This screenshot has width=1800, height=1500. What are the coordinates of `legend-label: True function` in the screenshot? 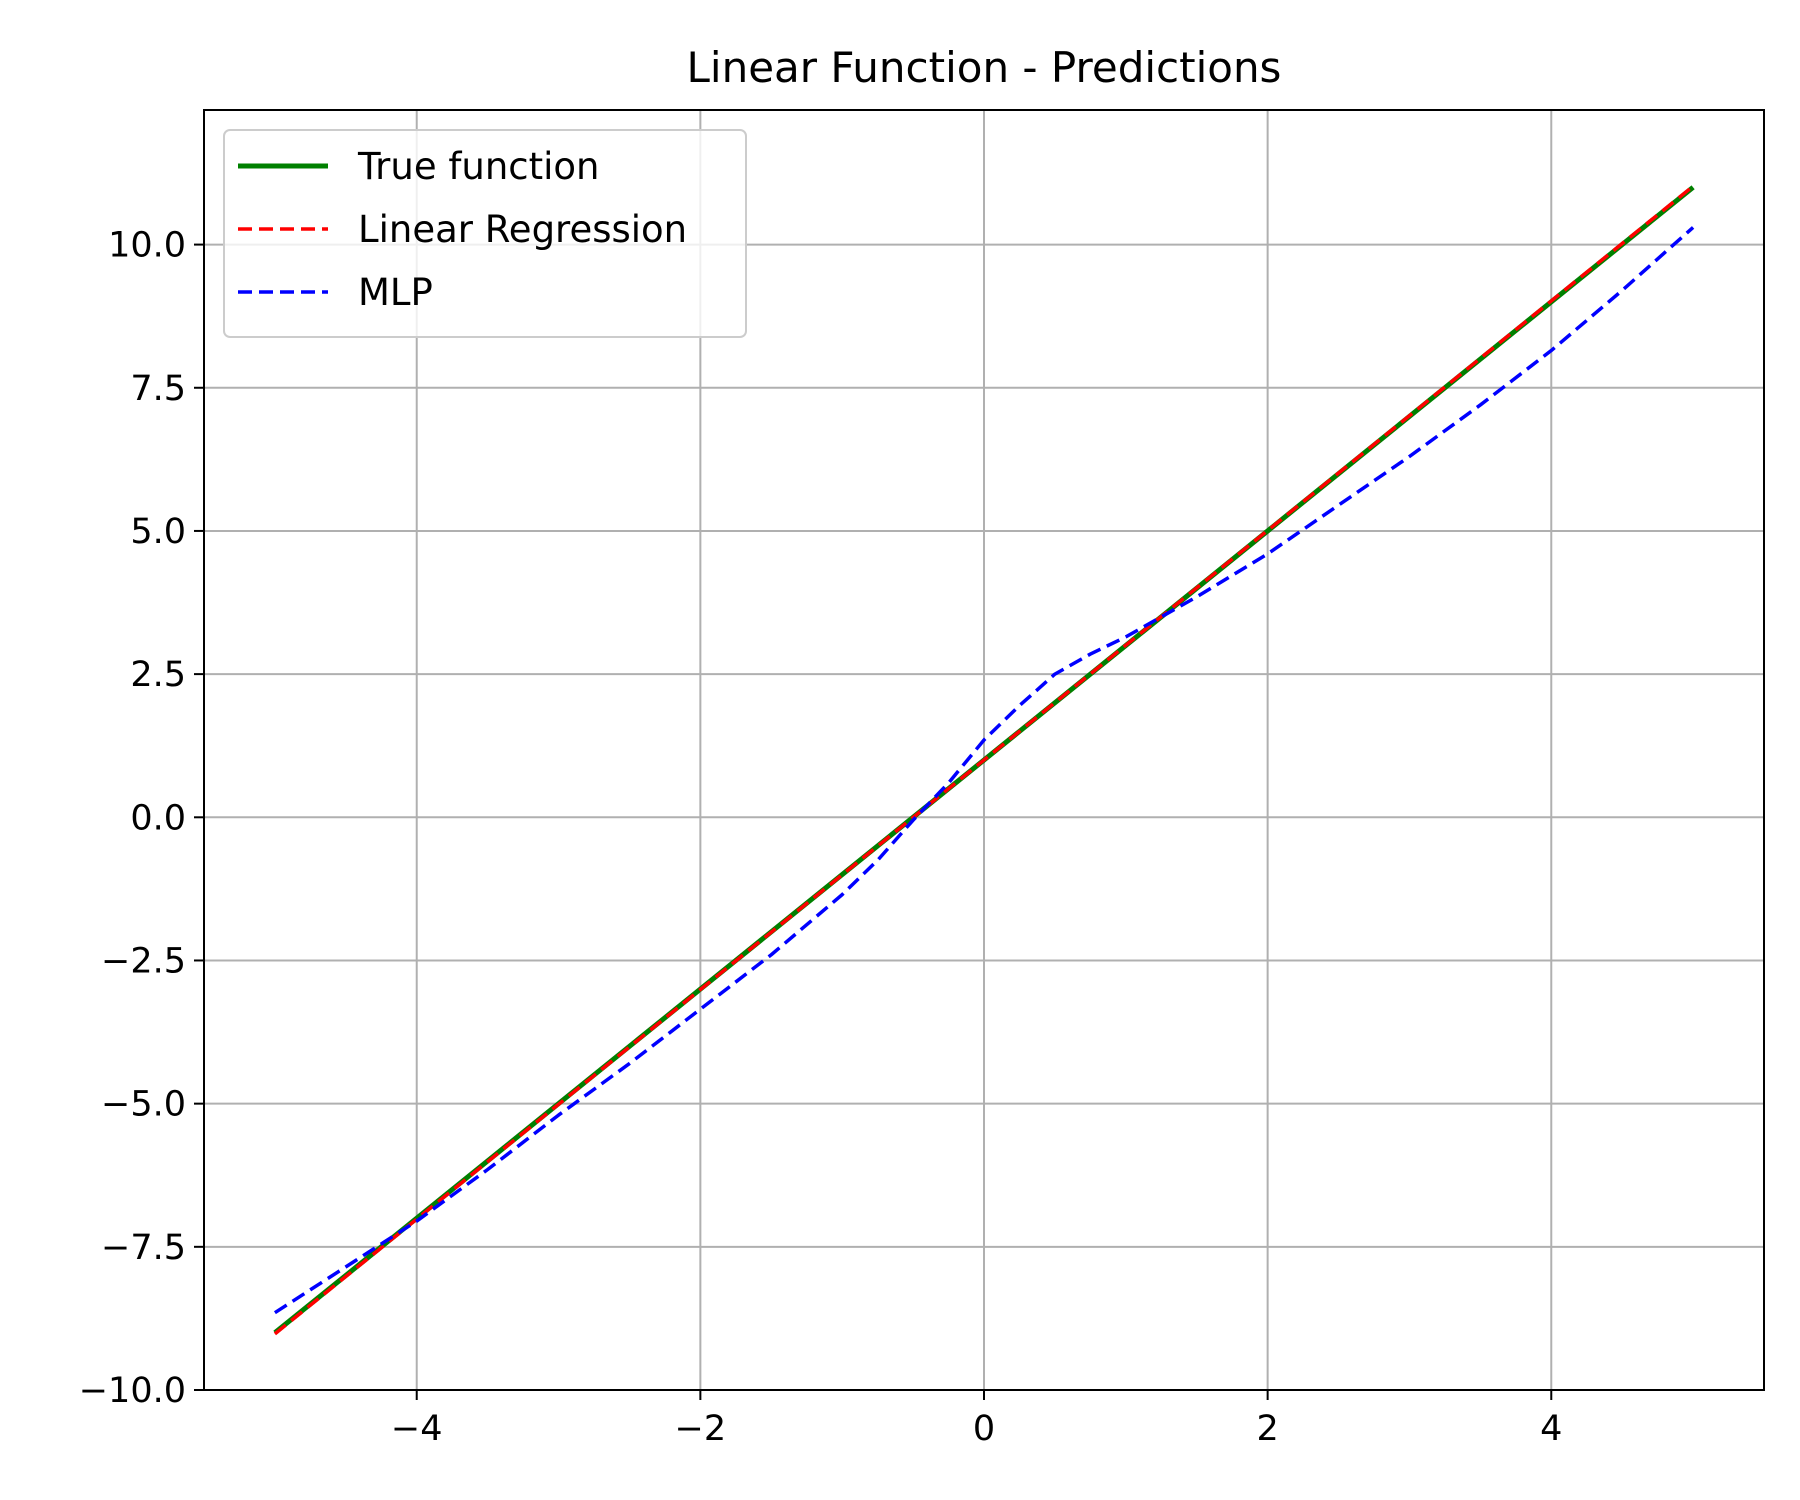 It's located at (478, 166).